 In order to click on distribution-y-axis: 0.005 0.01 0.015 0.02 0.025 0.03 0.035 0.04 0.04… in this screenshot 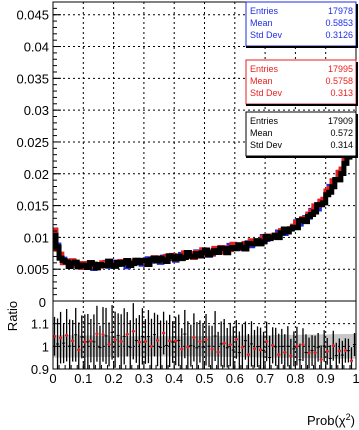, I will do `click(38, 152)`.